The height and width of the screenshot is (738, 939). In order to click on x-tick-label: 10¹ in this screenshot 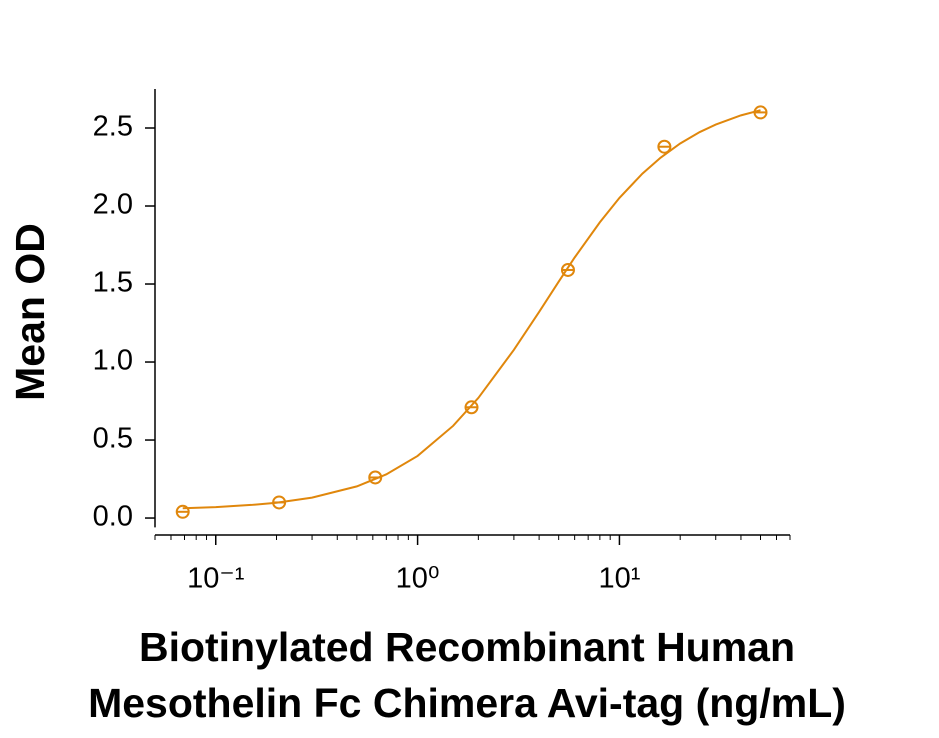, I will do `click(619, 579)`.